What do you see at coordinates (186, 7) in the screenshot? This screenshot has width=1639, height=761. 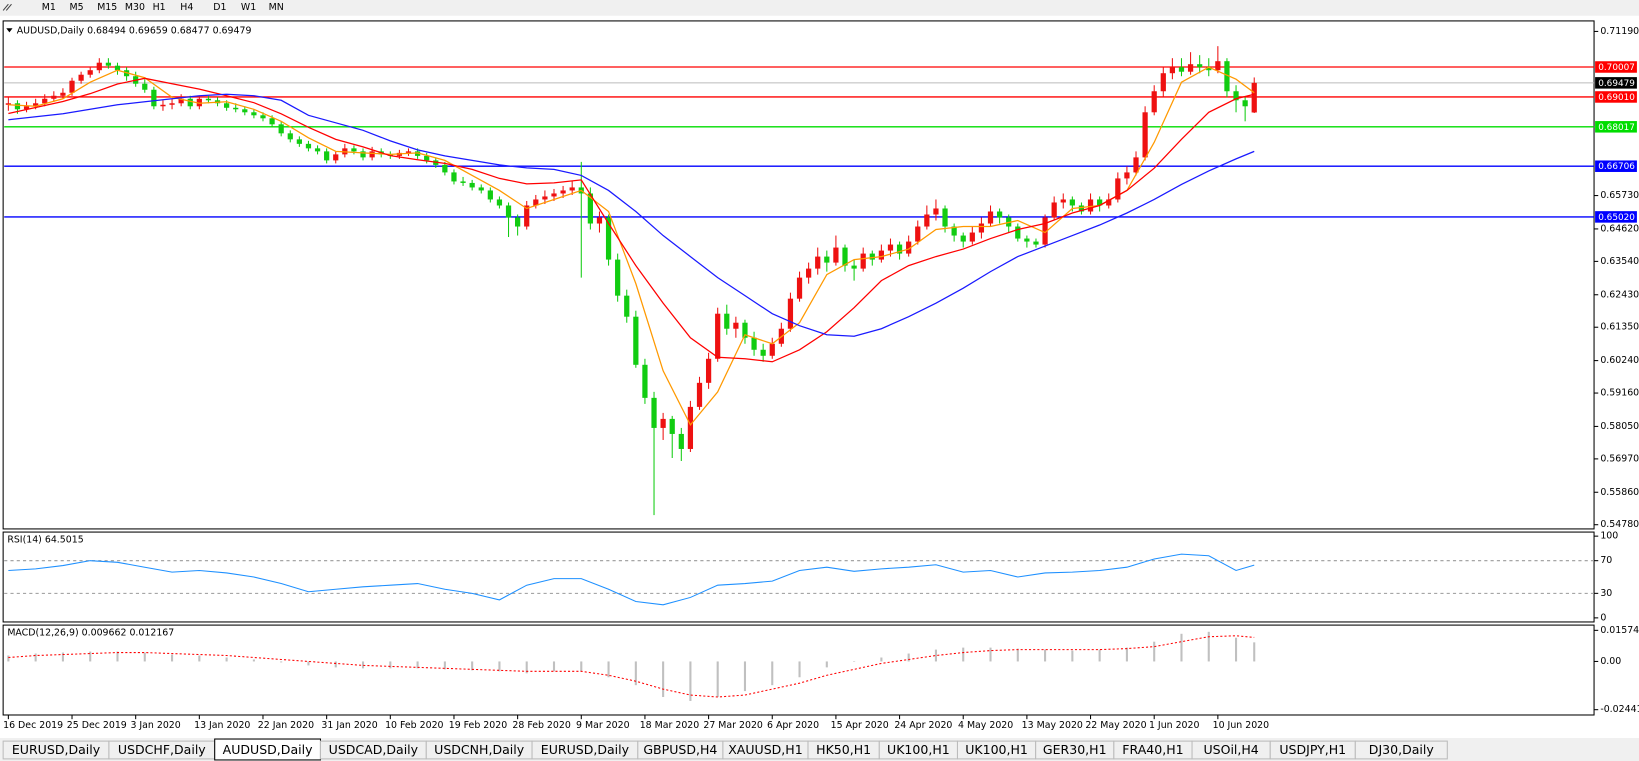 I see `timeframe-button: H4` at bounding box center [186, 7].